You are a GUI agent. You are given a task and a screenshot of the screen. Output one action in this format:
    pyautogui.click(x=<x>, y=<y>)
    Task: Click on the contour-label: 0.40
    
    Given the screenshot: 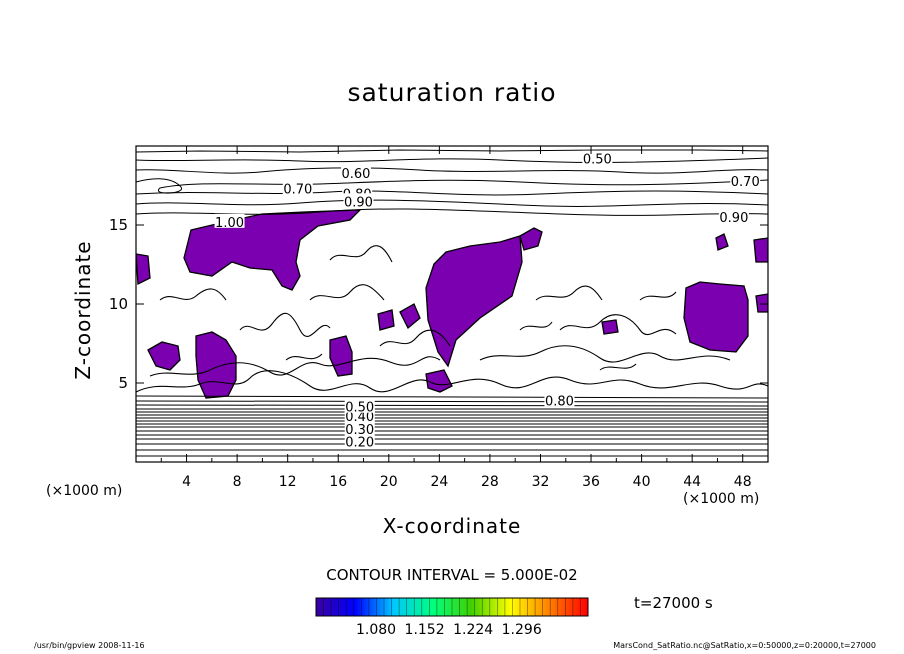 What is the action you would take?
    pyautogui.click(x=359, y=417)
    